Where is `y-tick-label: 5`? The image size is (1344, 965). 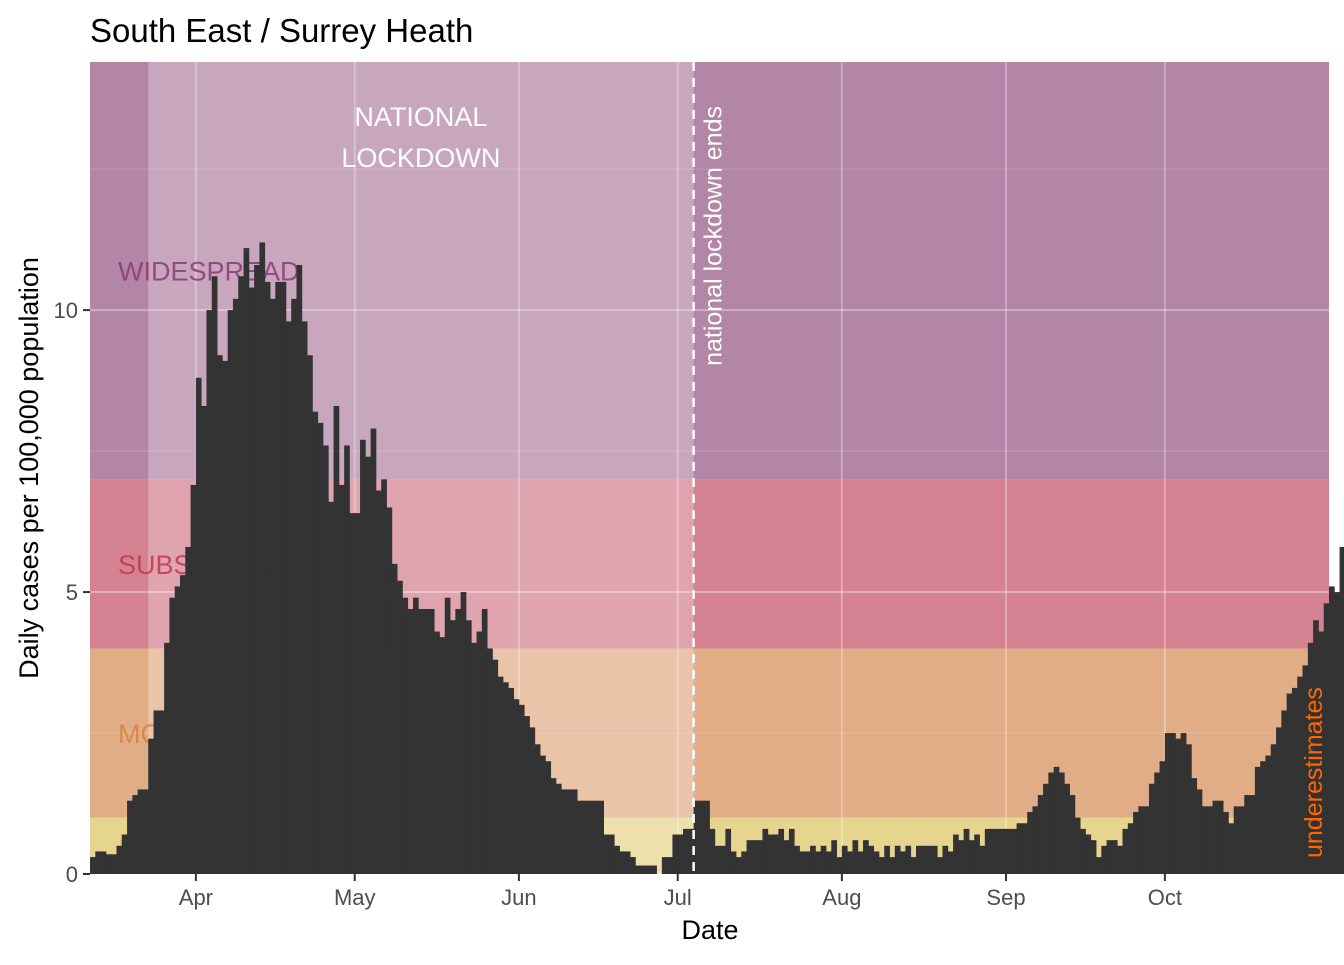
y-tick-label: 5 is located at coordinates (72, 592).